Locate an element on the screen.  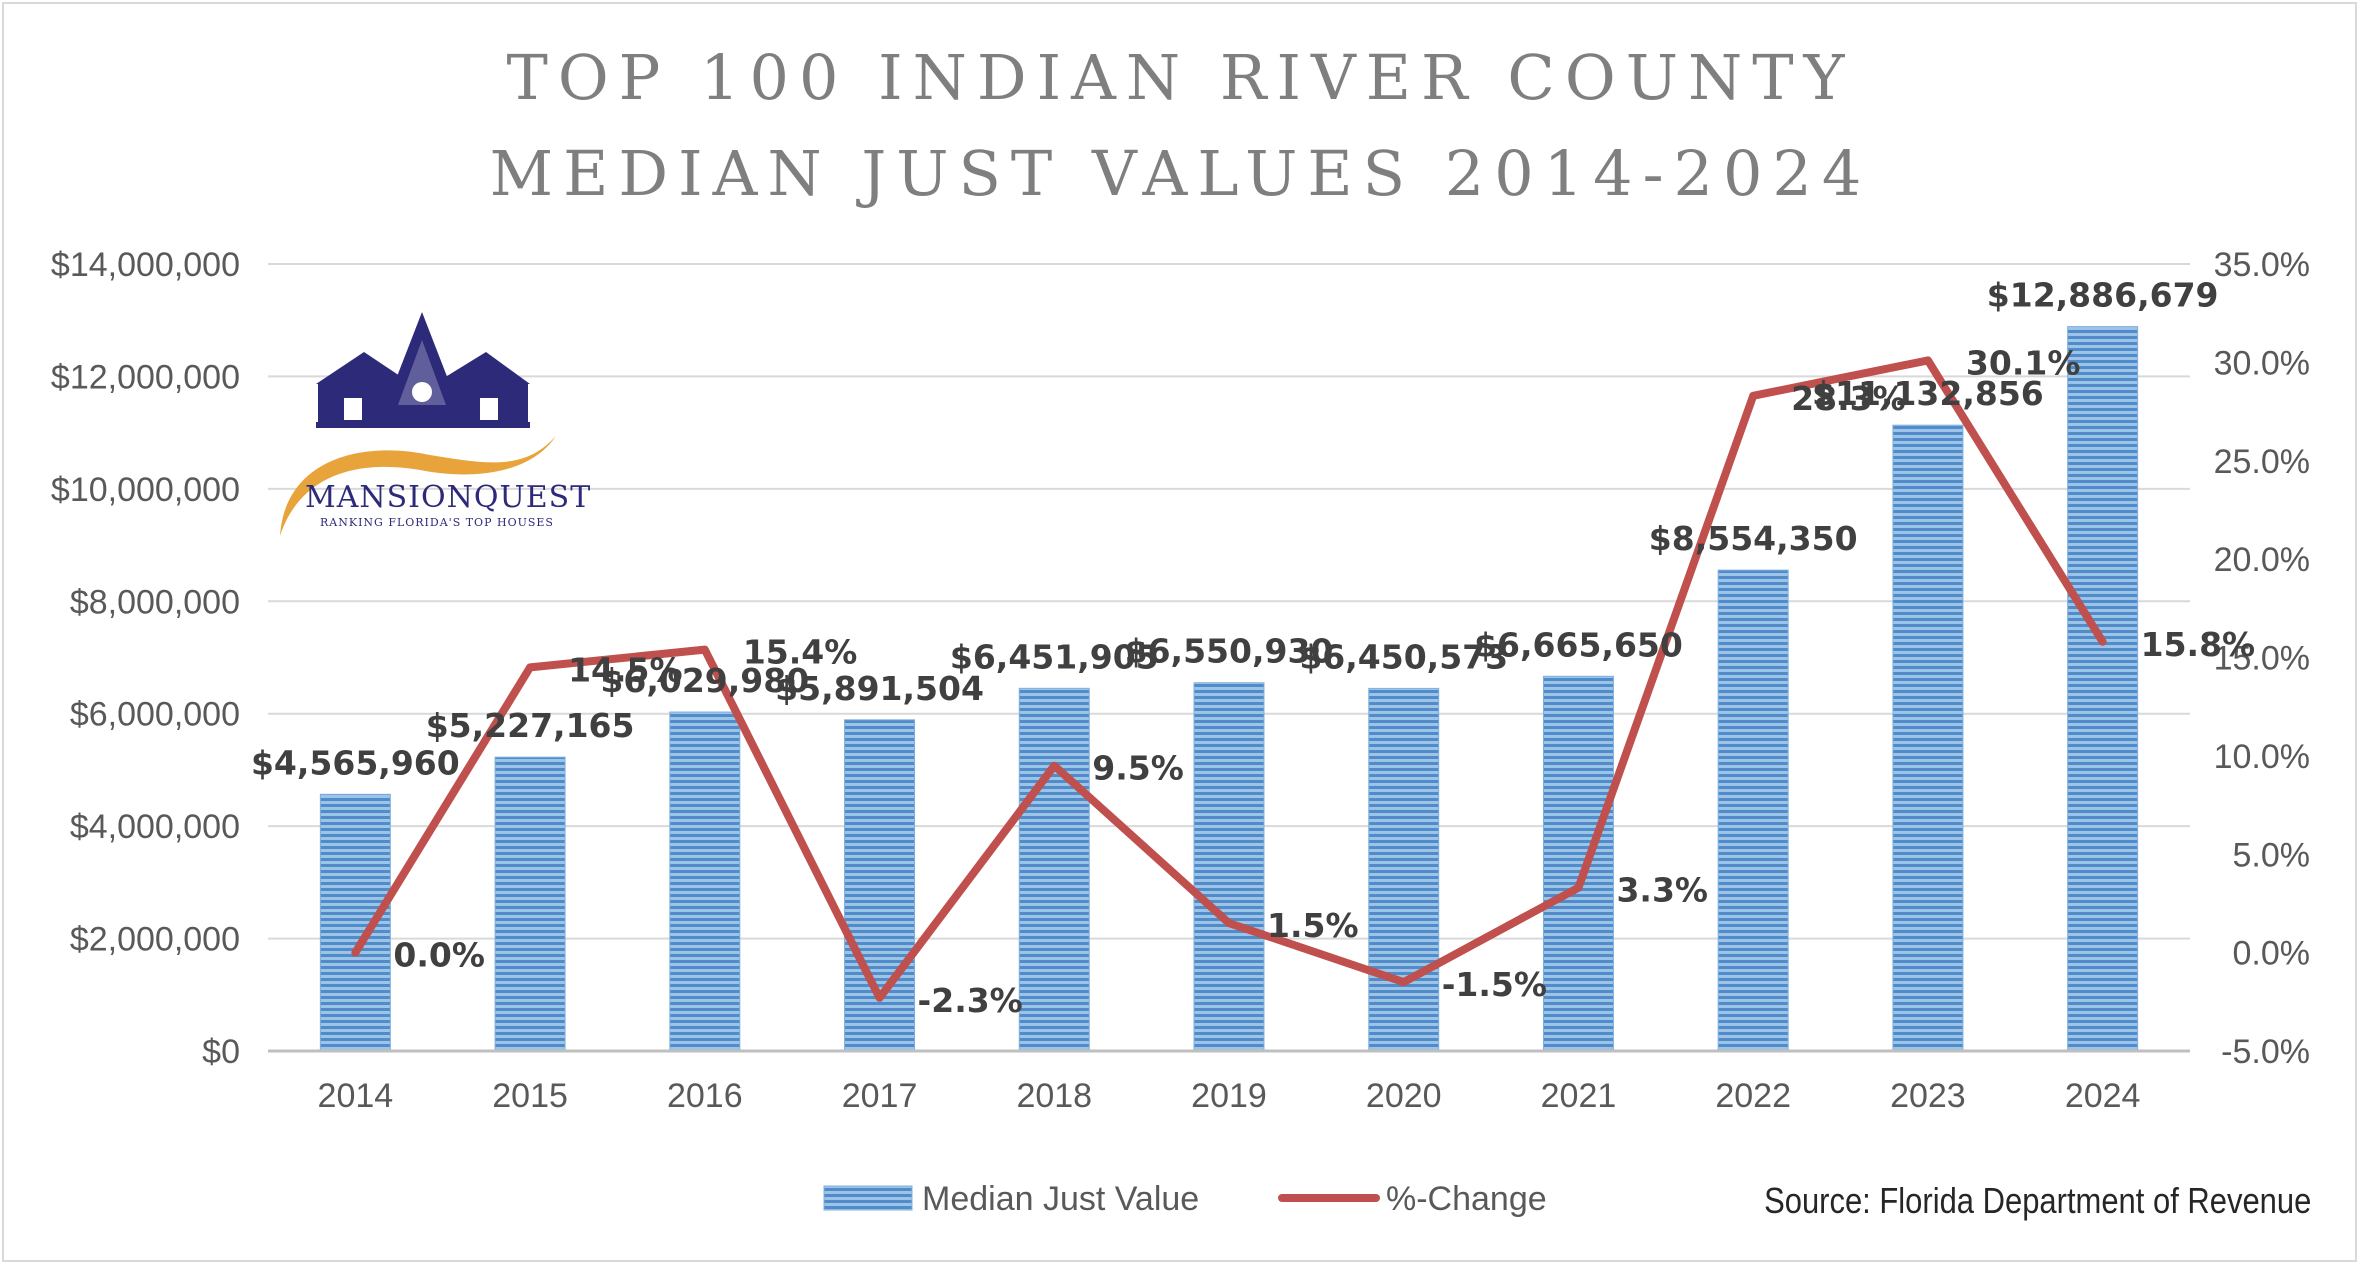
bar-2024 is located at coordinates (2103, 689).